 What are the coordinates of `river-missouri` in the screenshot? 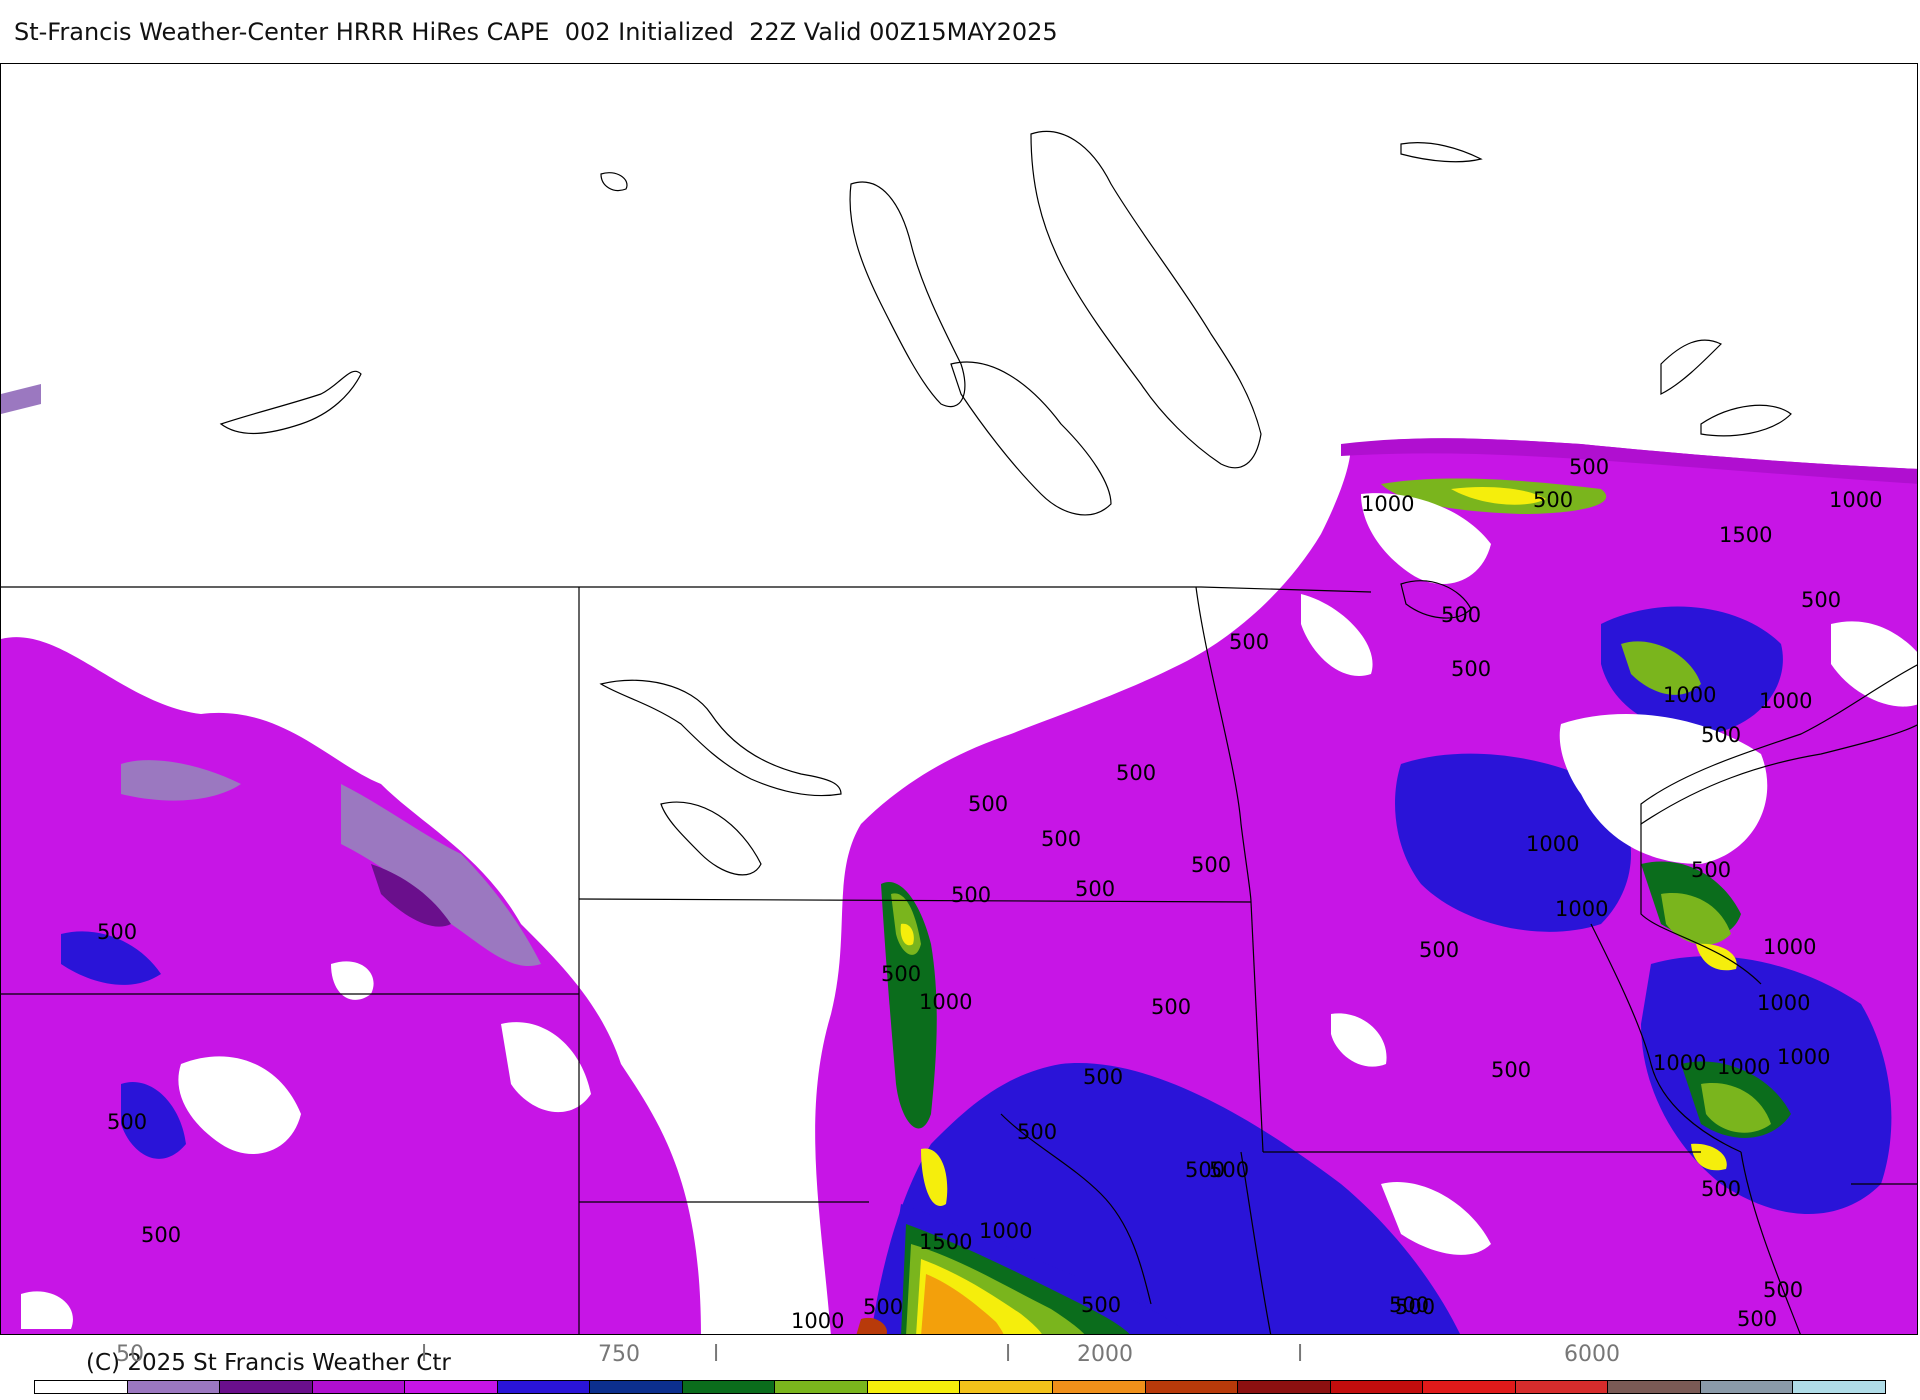 It's located at (1076, 1209).